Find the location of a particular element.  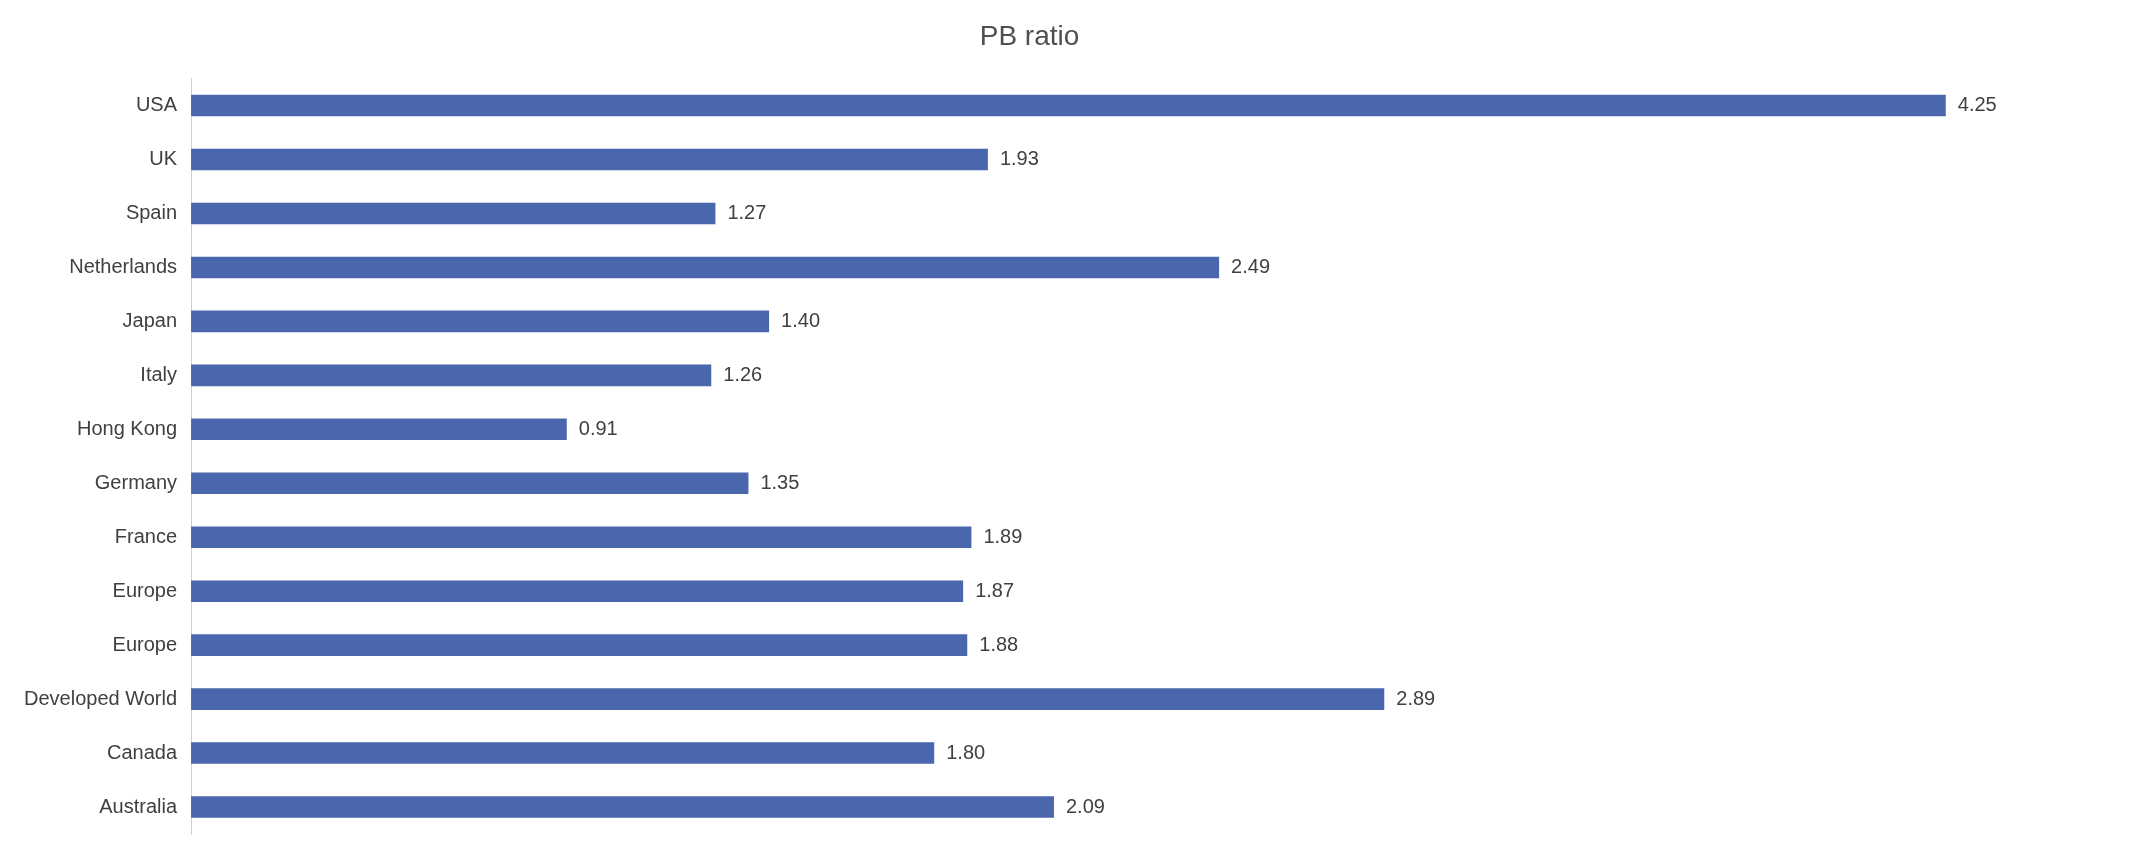

y-tick-label: Developed World is located at coordinates (101, 697).